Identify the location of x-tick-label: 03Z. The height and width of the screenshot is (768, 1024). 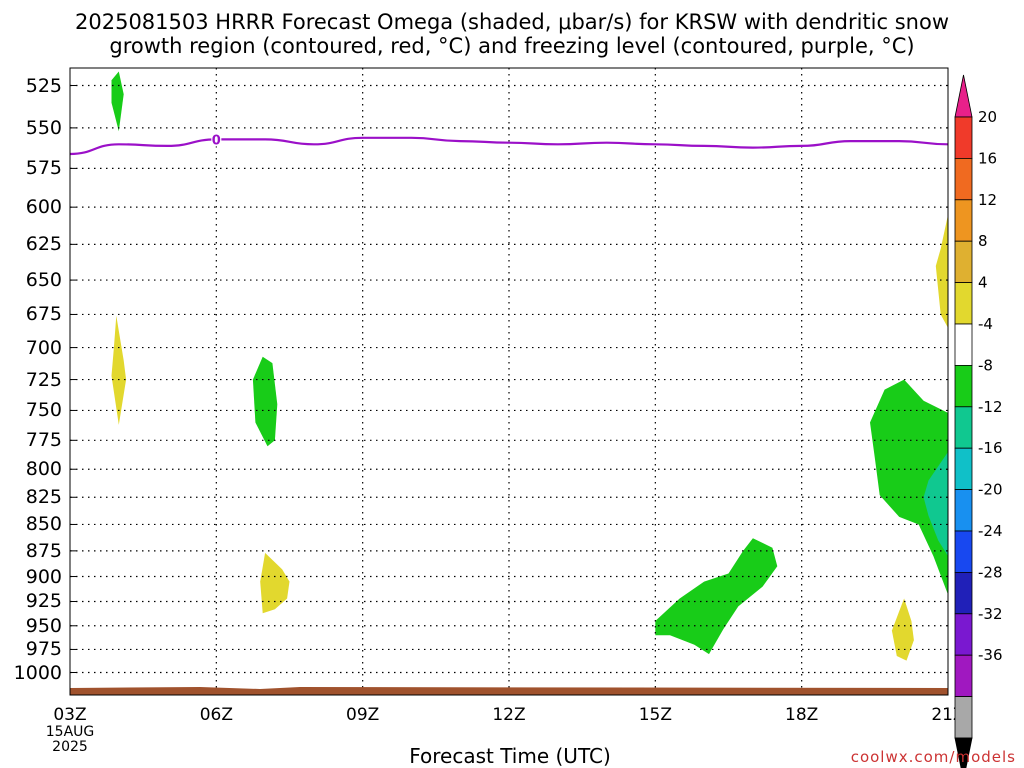
(69, 715).